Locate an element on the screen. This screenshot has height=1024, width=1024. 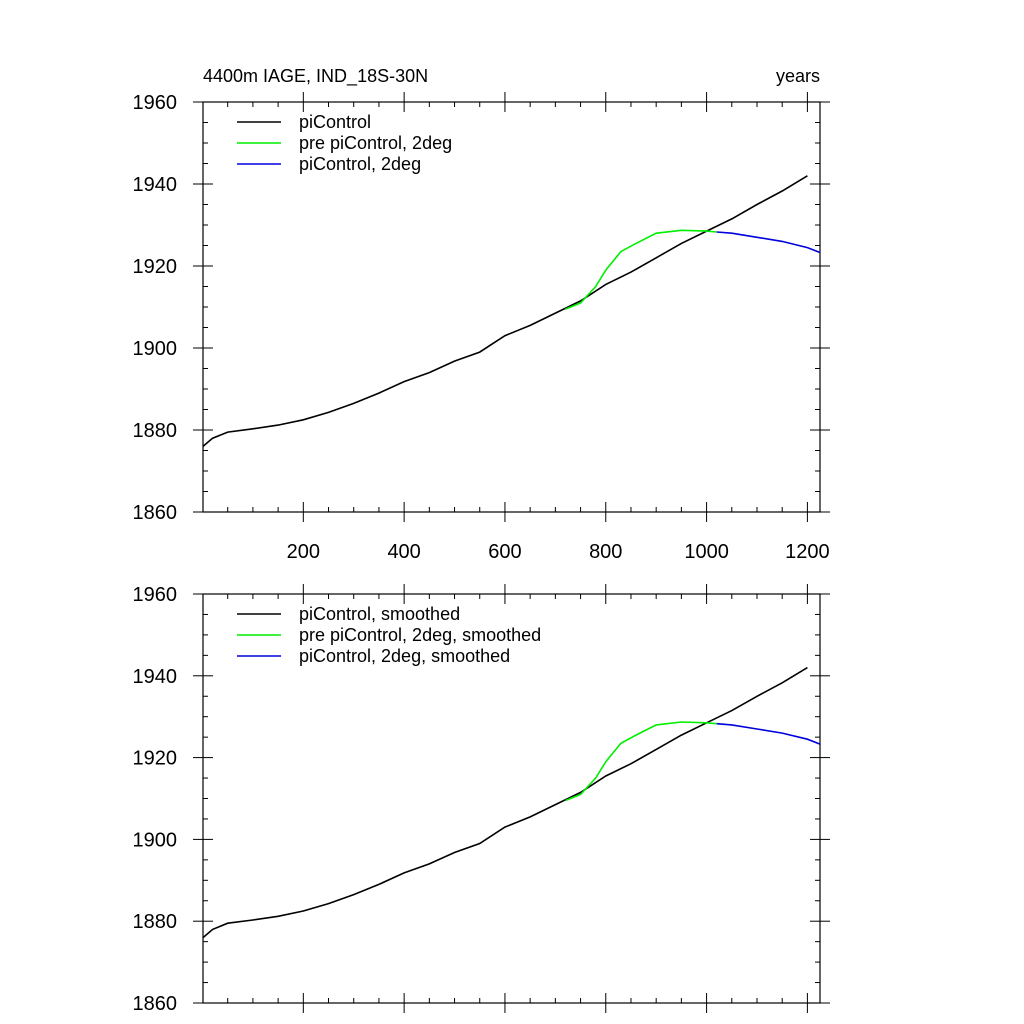
legend-label: pre piControl, 2deg, smoothed is located at coordinates (420, 635).